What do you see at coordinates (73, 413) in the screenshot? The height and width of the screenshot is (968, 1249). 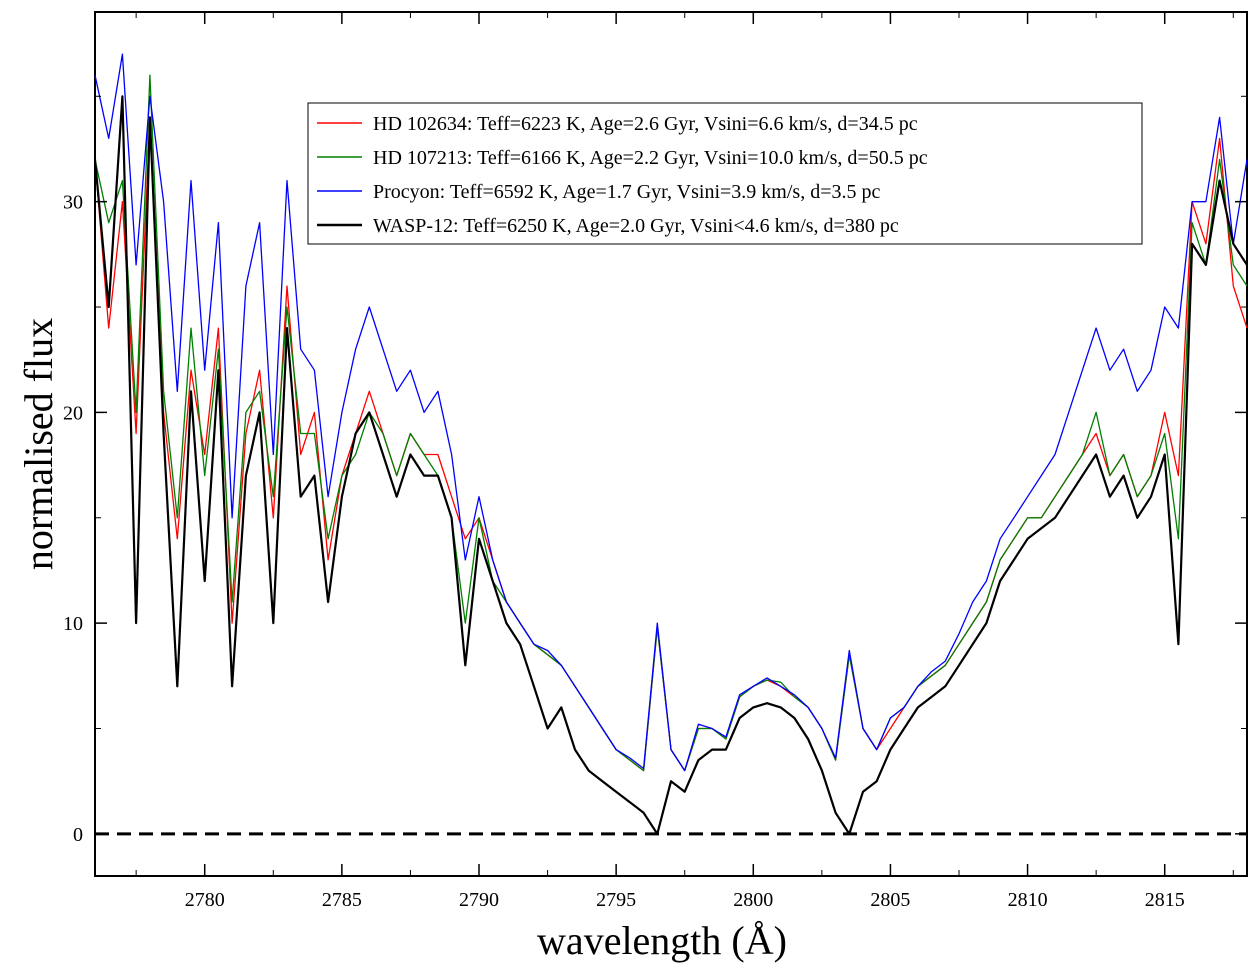 I see `y-tick-label: 20` at bounding box center [73, 413].